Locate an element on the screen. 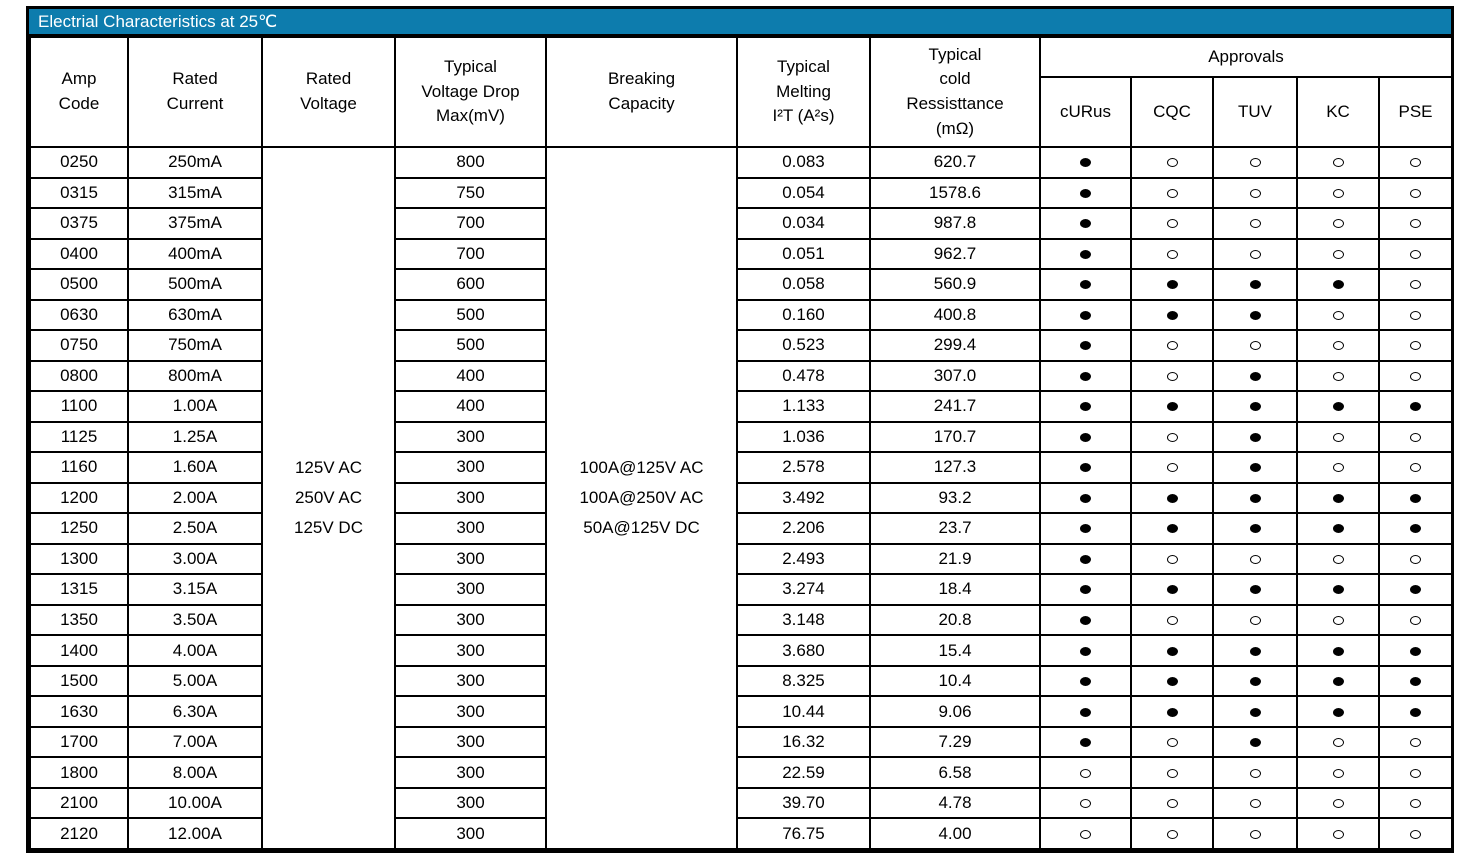 The height and width of the screenshot is (858, 1482). table-row: 0400 400mA 700 0.051 962.7 is located at coordinates (741, 254).